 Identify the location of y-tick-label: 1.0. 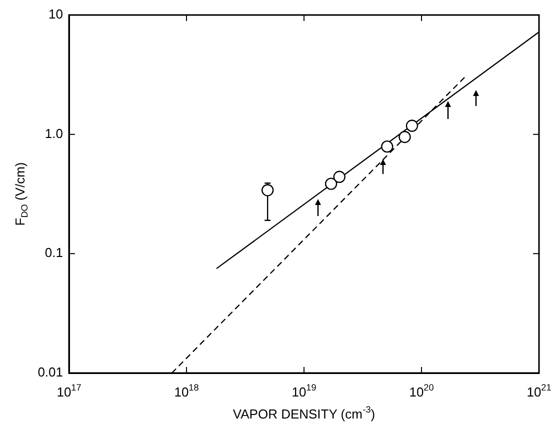
(54, 133).